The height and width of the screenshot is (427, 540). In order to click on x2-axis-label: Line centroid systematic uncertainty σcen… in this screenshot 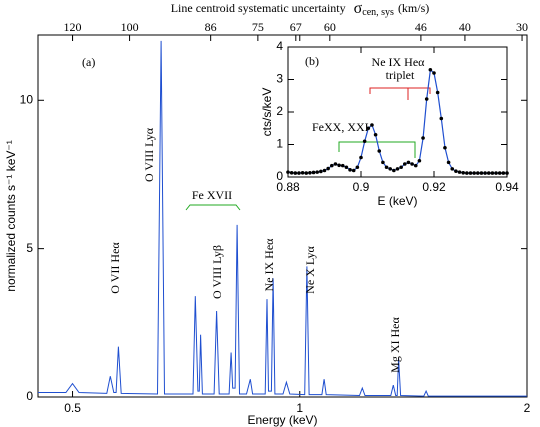, I will do `click(300, 9)`.